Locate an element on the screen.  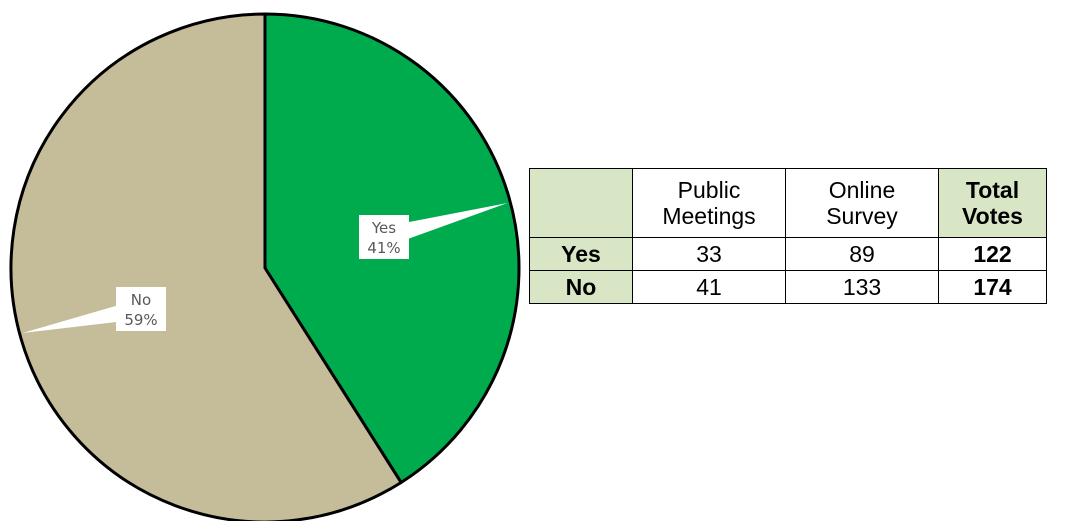
cell-no-public: 41 is located at coordinates (709, 287).